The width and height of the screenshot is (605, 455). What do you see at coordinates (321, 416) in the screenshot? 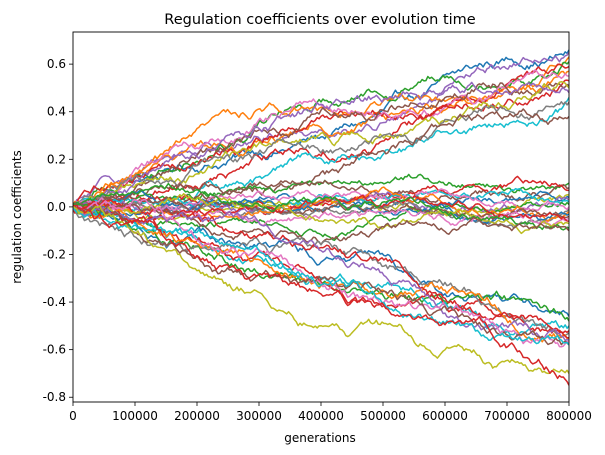
I see `x-tick-label: 400000` at bounding box center [321, 416].